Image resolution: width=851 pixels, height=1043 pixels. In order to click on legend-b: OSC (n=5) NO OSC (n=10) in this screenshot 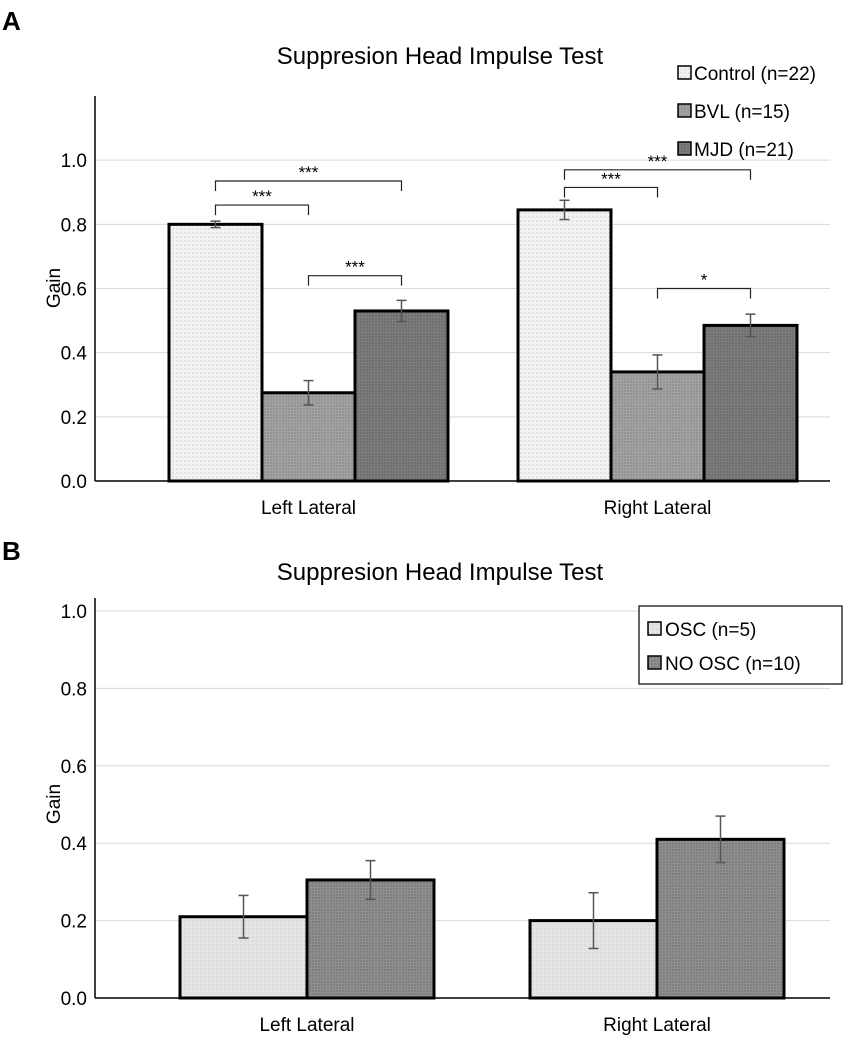, I will do `click(740, 645)`.